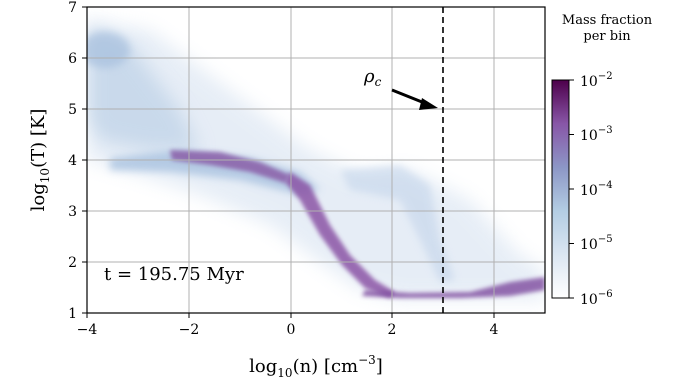 The width and height of the screenshot is (675, 388). I want to click on y-tick-label: 6, so click(72, 59).